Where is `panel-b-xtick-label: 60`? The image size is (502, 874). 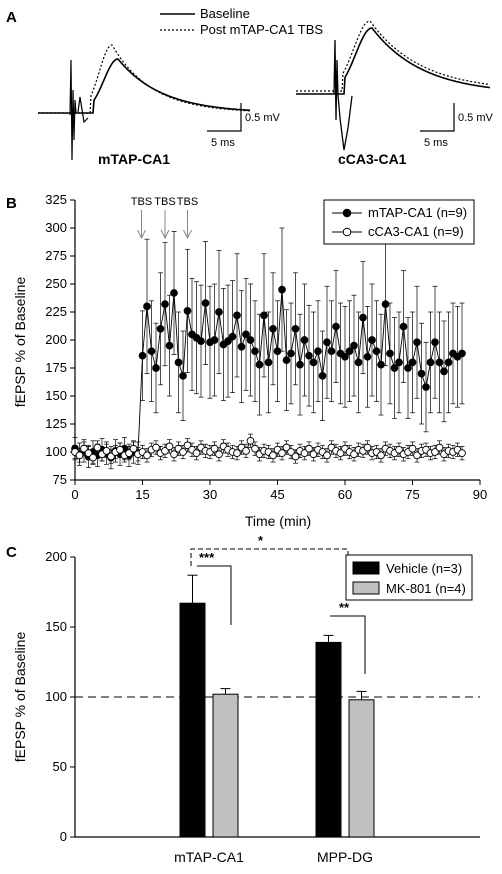
panel-b-xtick-label: 60 is located at coordinates (345, 494).